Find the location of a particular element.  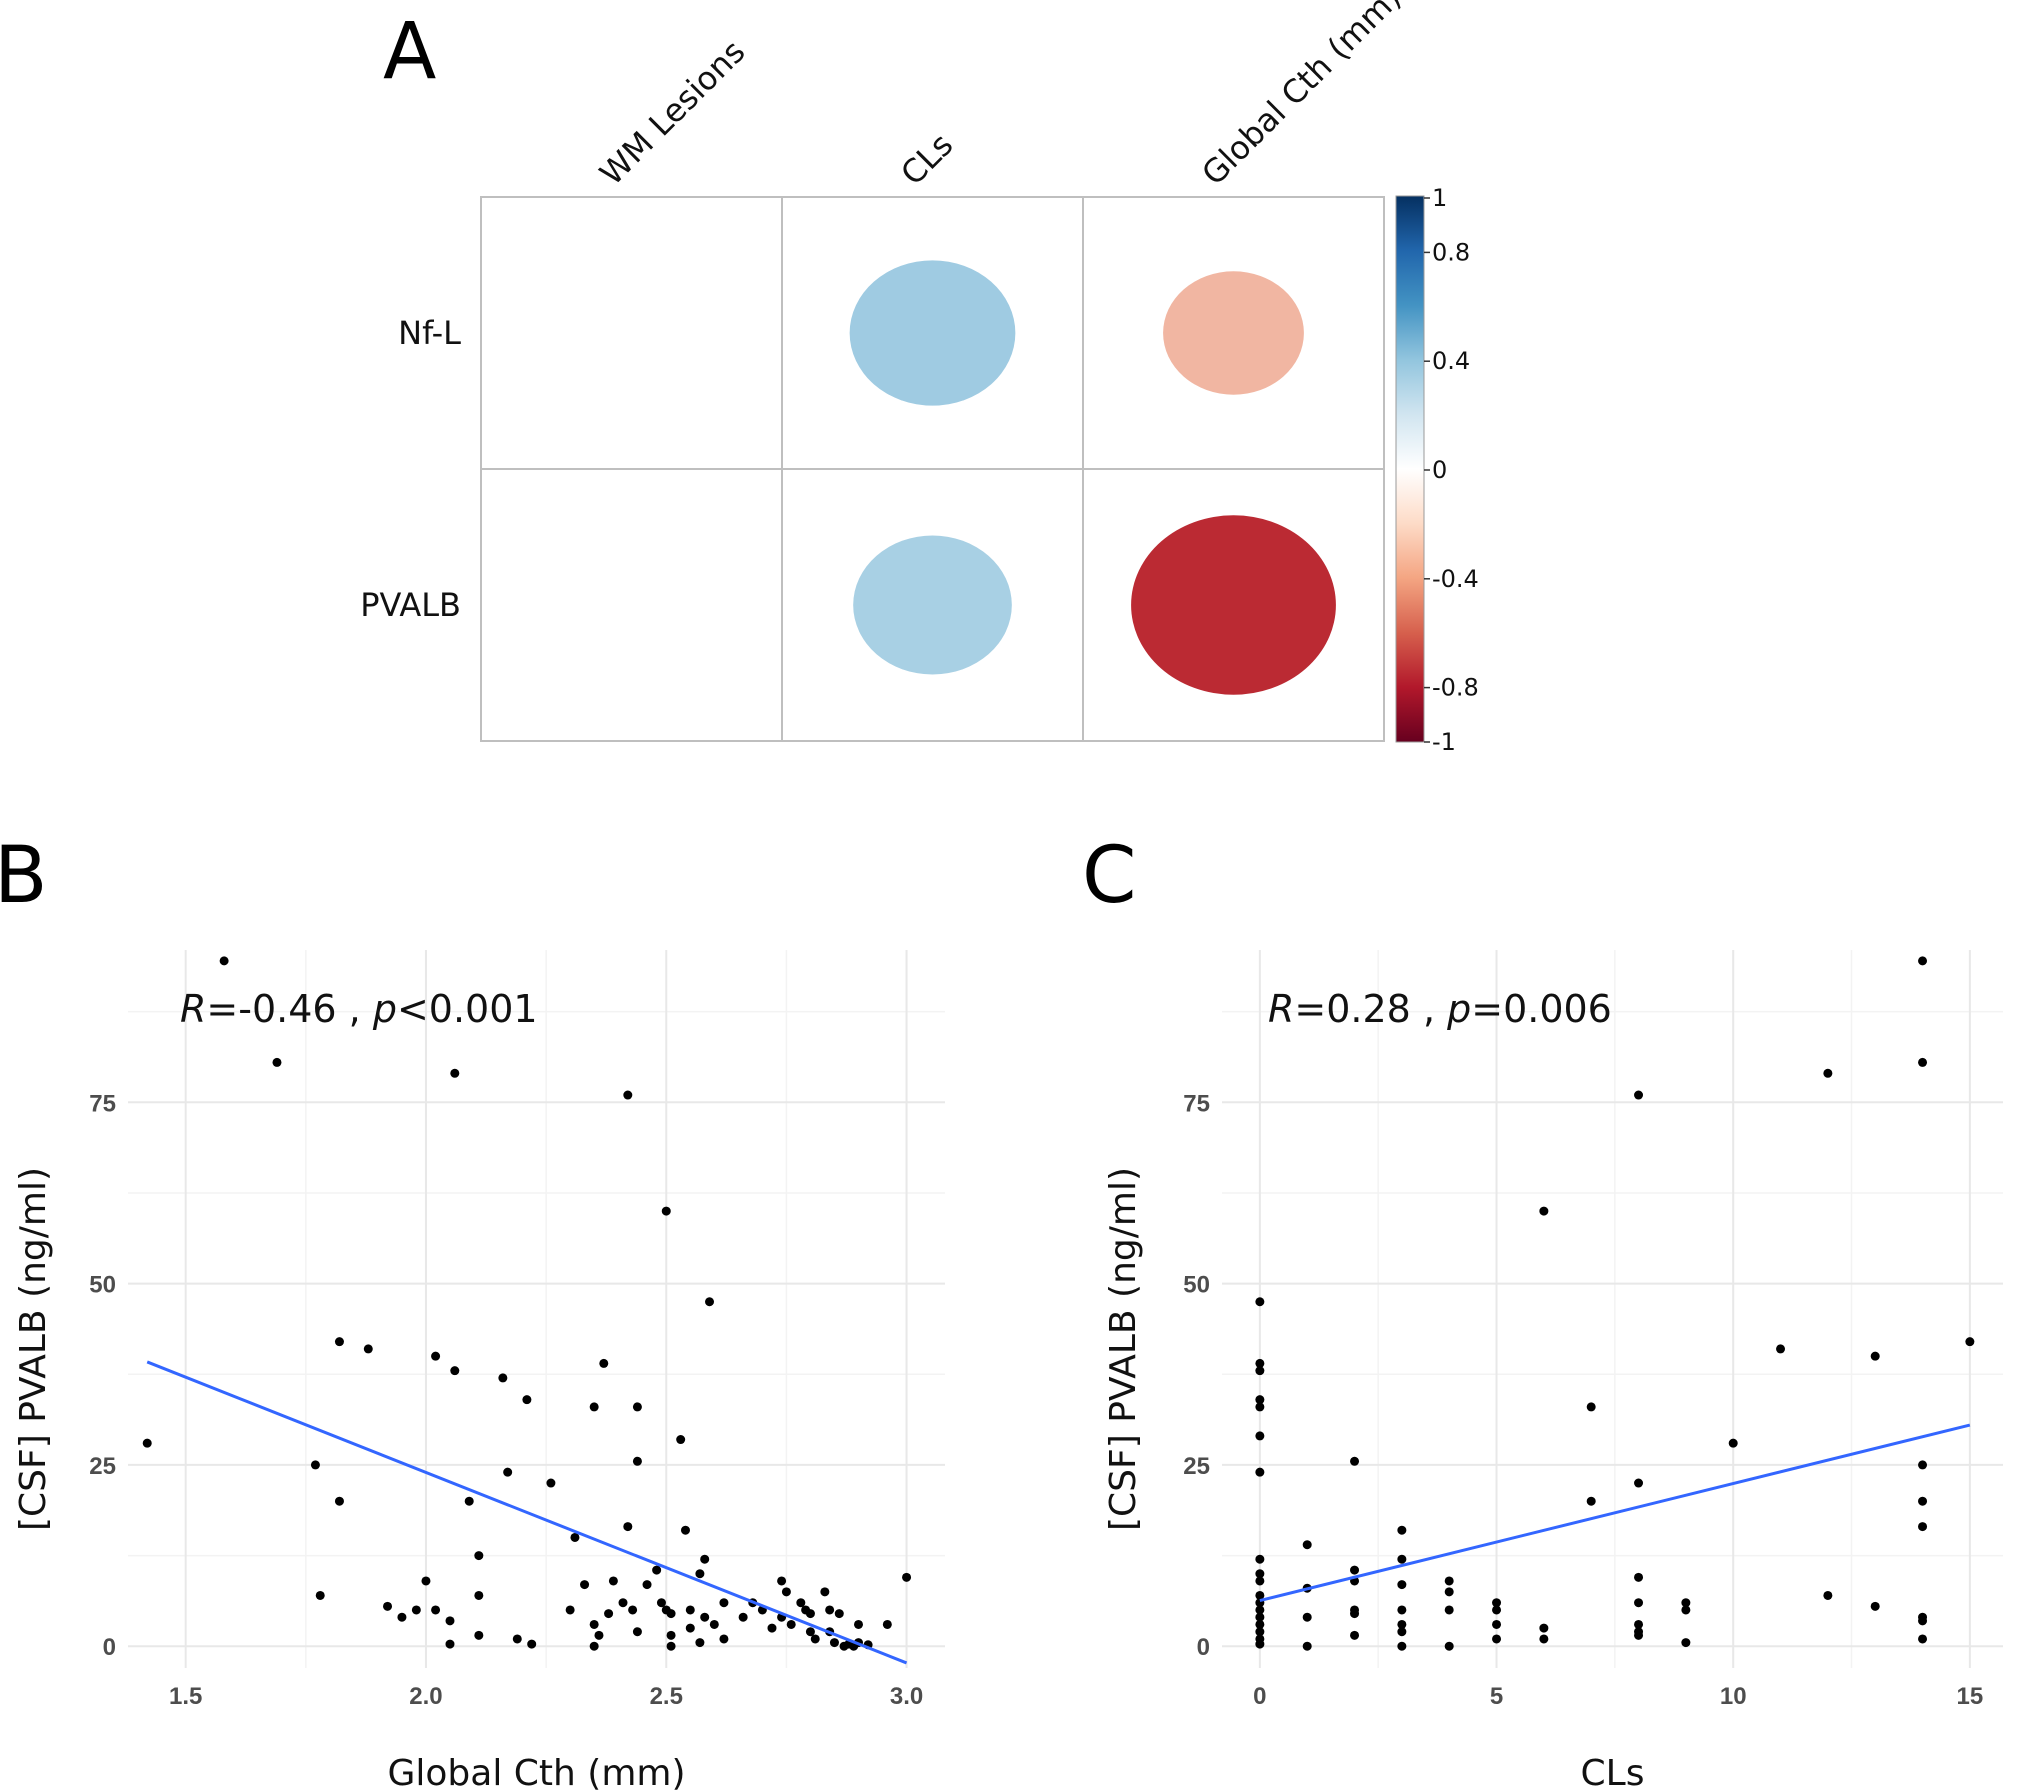

x-tick-label: 1.5 is located at coordinates (185, 1696).